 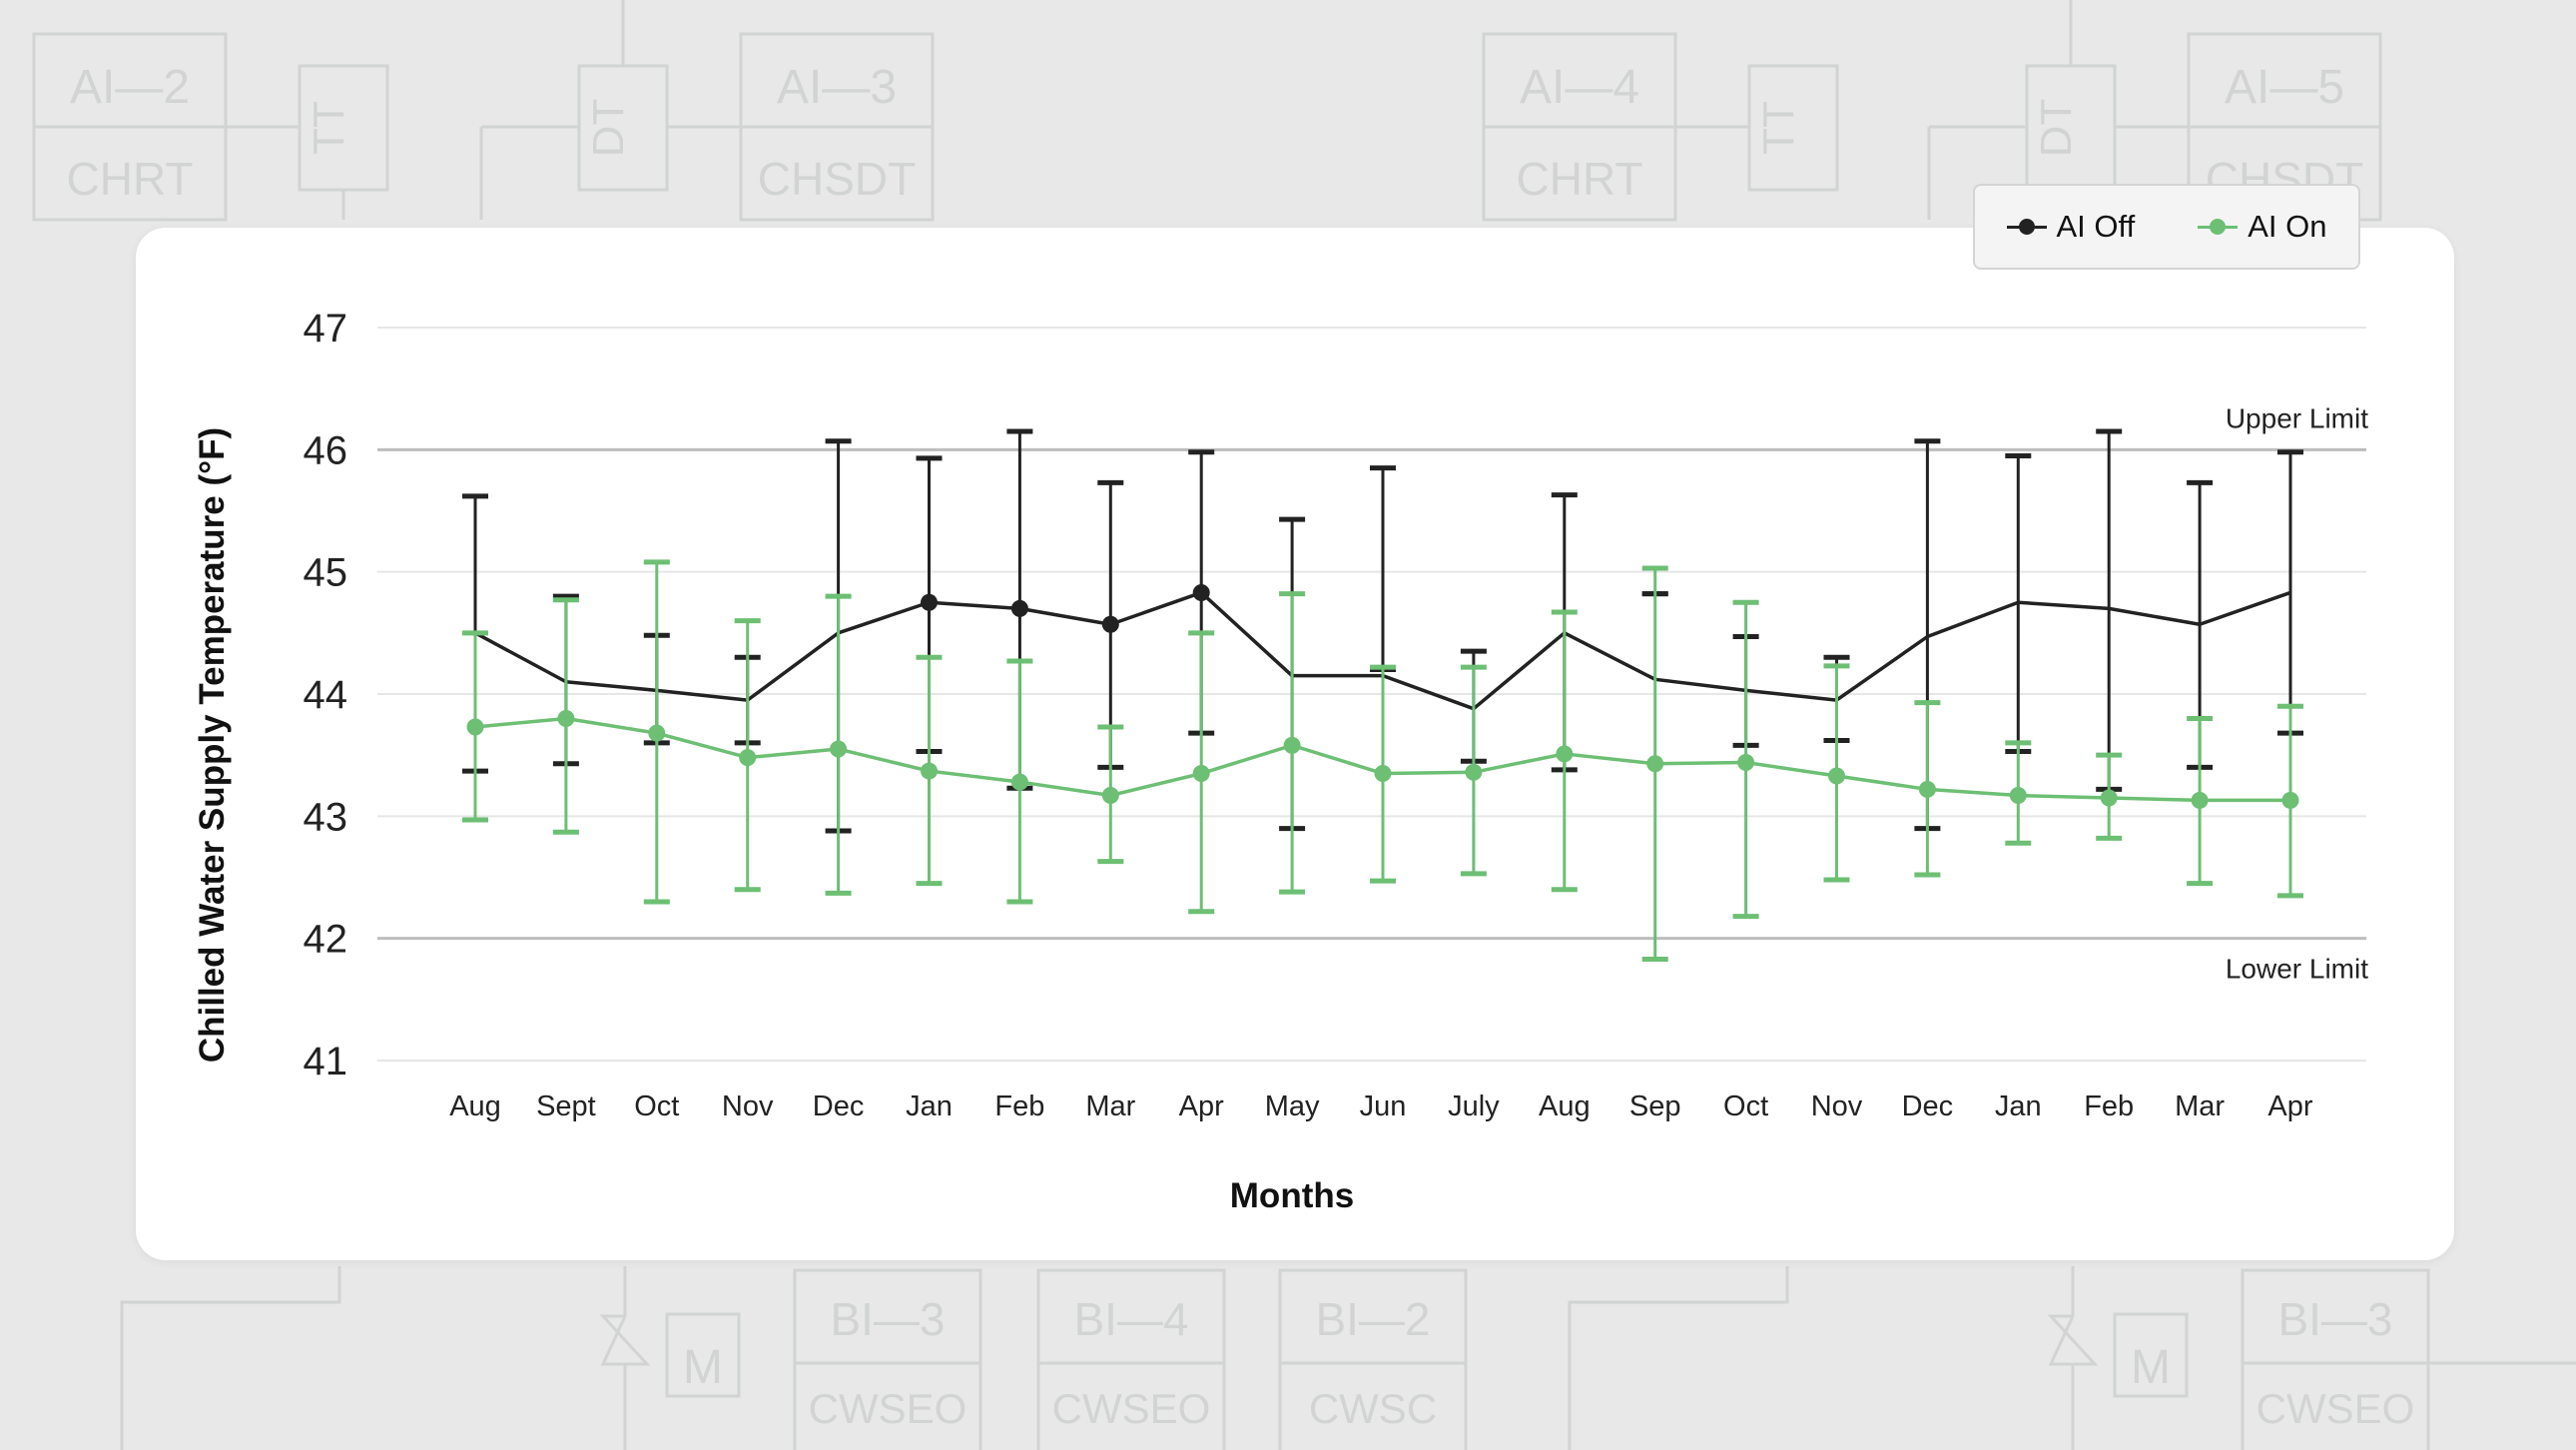 What do you see at coordinates (1373, 1409) in the screenshot?
I see `bg-label: CWSC` at bounding box center [1373, 1409].